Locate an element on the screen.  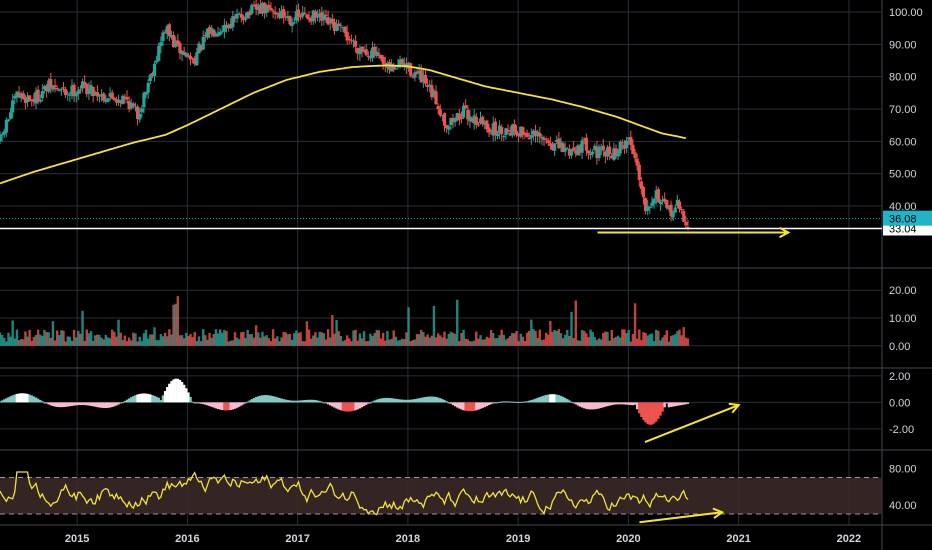
annotation-arrows is located at coordinates (694, 375).